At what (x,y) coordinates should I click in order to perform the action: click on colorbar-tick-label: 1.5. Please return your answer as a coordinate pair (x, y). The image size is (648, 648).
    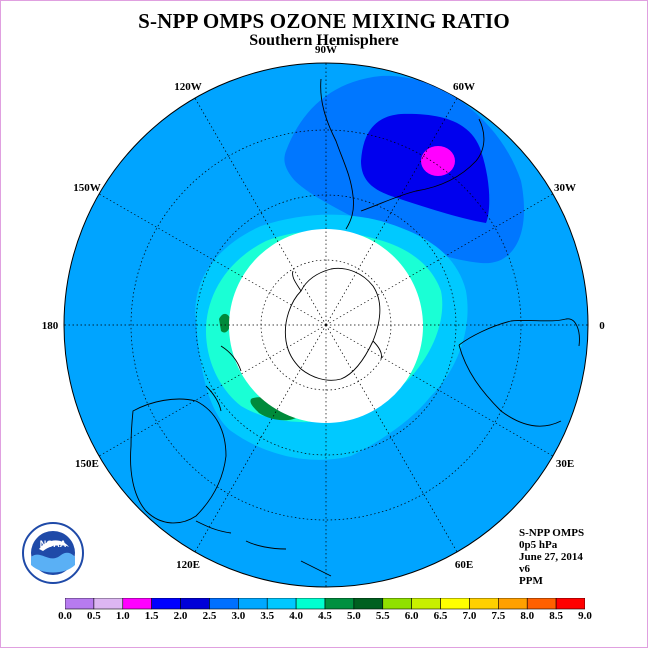
    Looking at the image, I should click on (151, 616).